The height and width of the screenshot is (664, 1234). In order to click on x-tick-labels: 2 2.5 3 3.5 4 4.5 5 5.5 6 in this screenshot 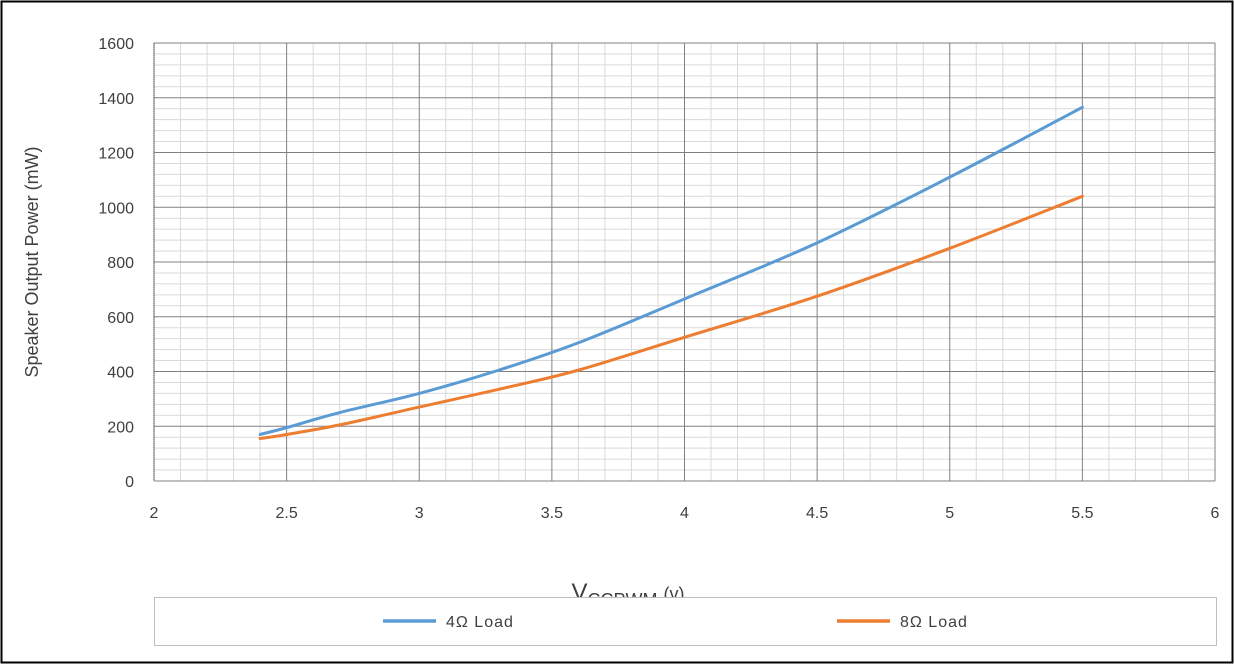, I will do `click(685, 513)`.